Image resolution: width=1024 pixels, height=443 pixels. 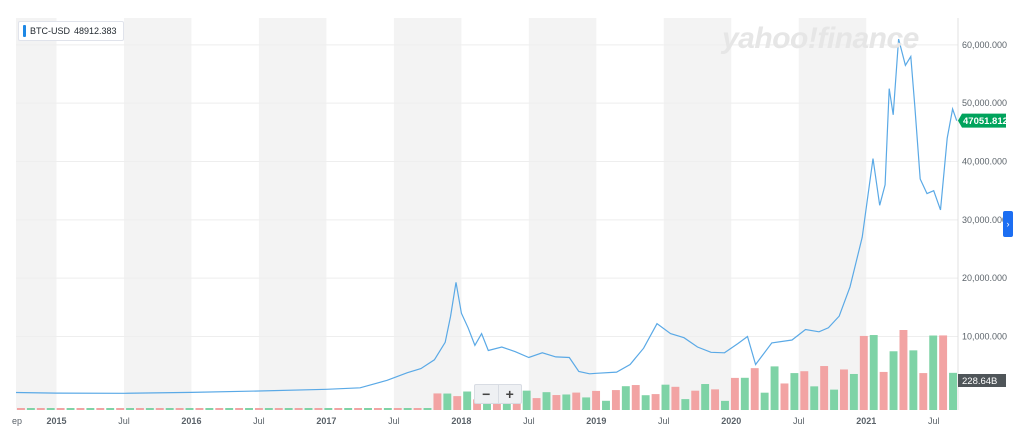 I want to click on x-tick-label: 2021, so click(x=866, y=421).